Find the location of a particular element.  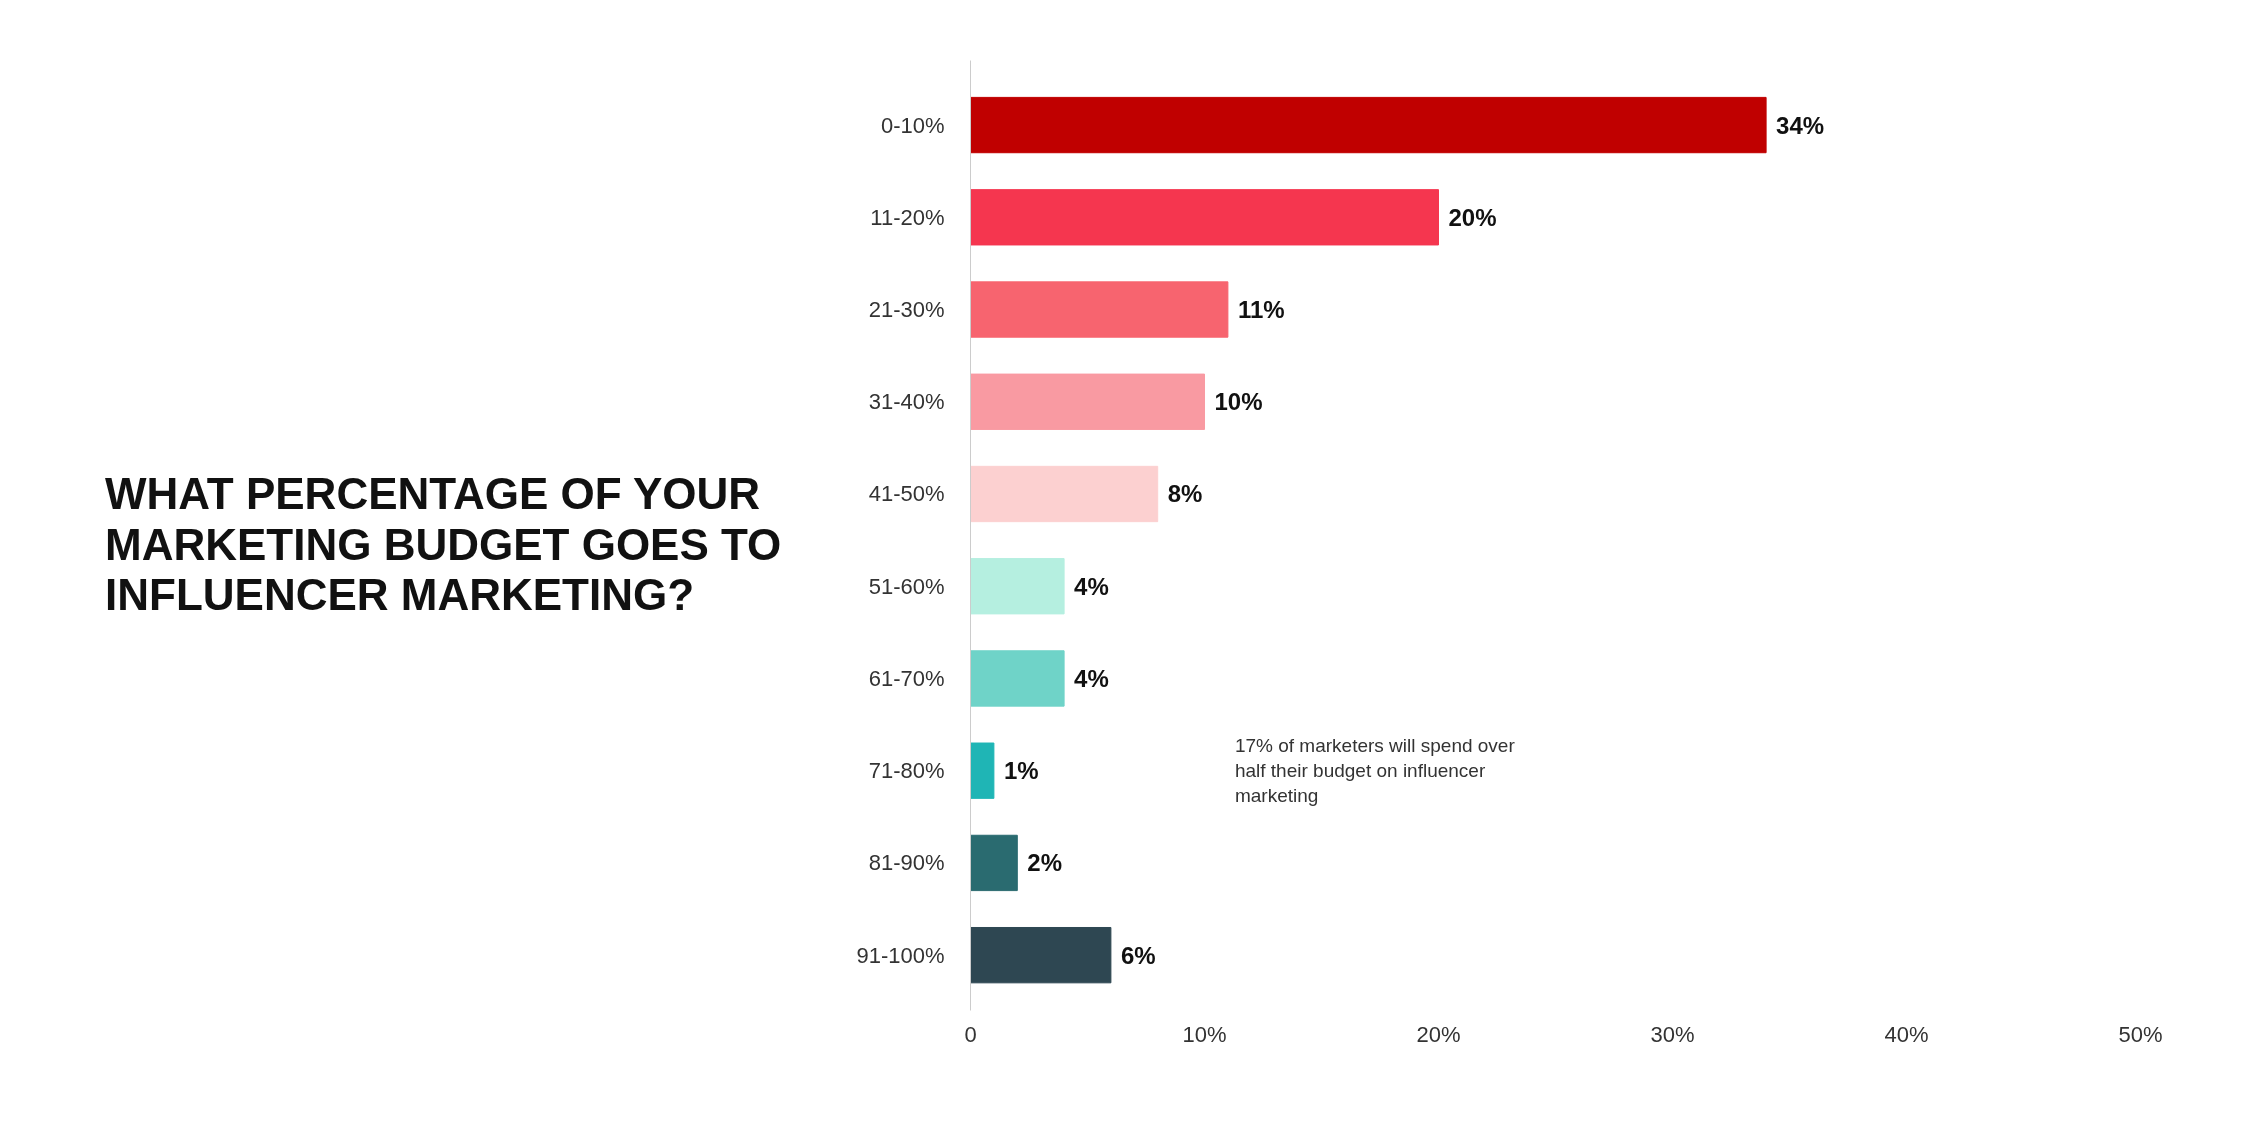

x-tick-label: 20% is located at coordinates (1438, 1034).